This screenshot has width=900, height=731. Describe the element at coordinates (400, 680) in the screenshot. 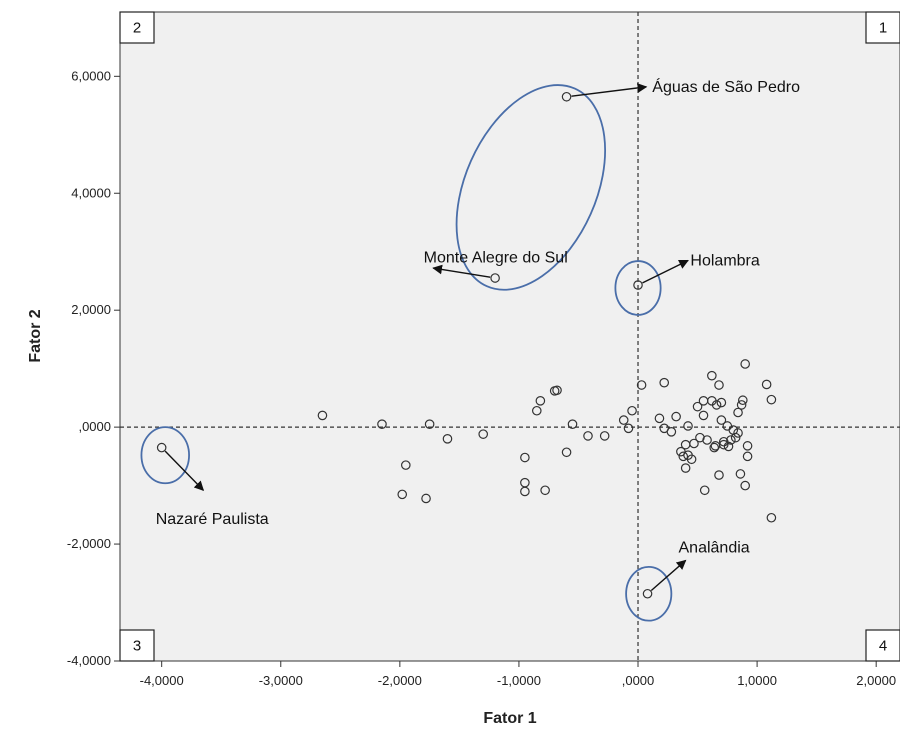

I see `x-tick-label: -2,0000` at that location.